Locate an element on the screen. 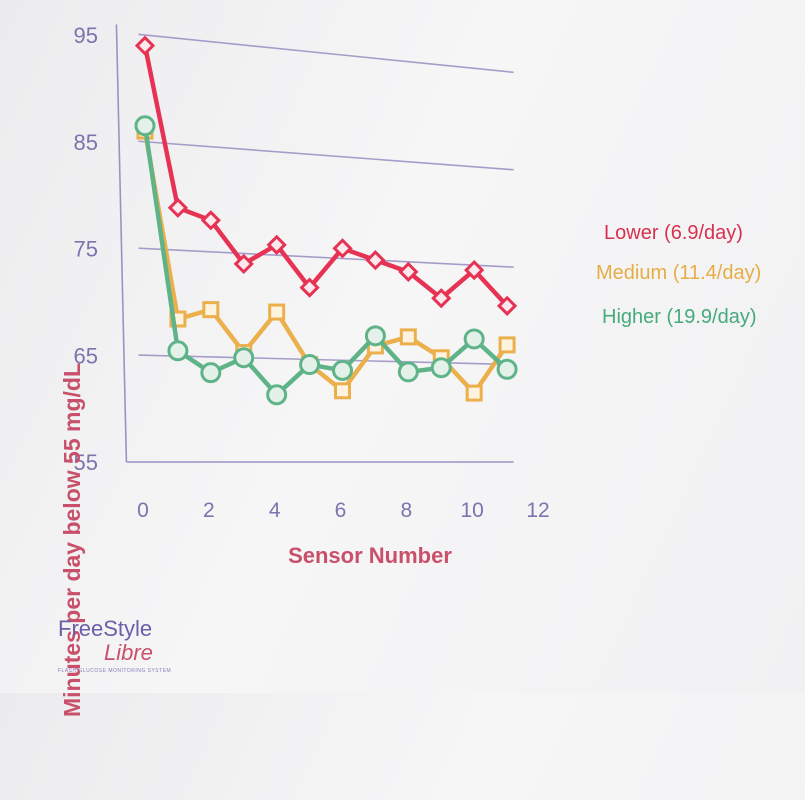 Image resolution: width=805 pixels, height=800 pixels. legend-higher: Higher (19.9/day) is located at coordinates (679, 317).